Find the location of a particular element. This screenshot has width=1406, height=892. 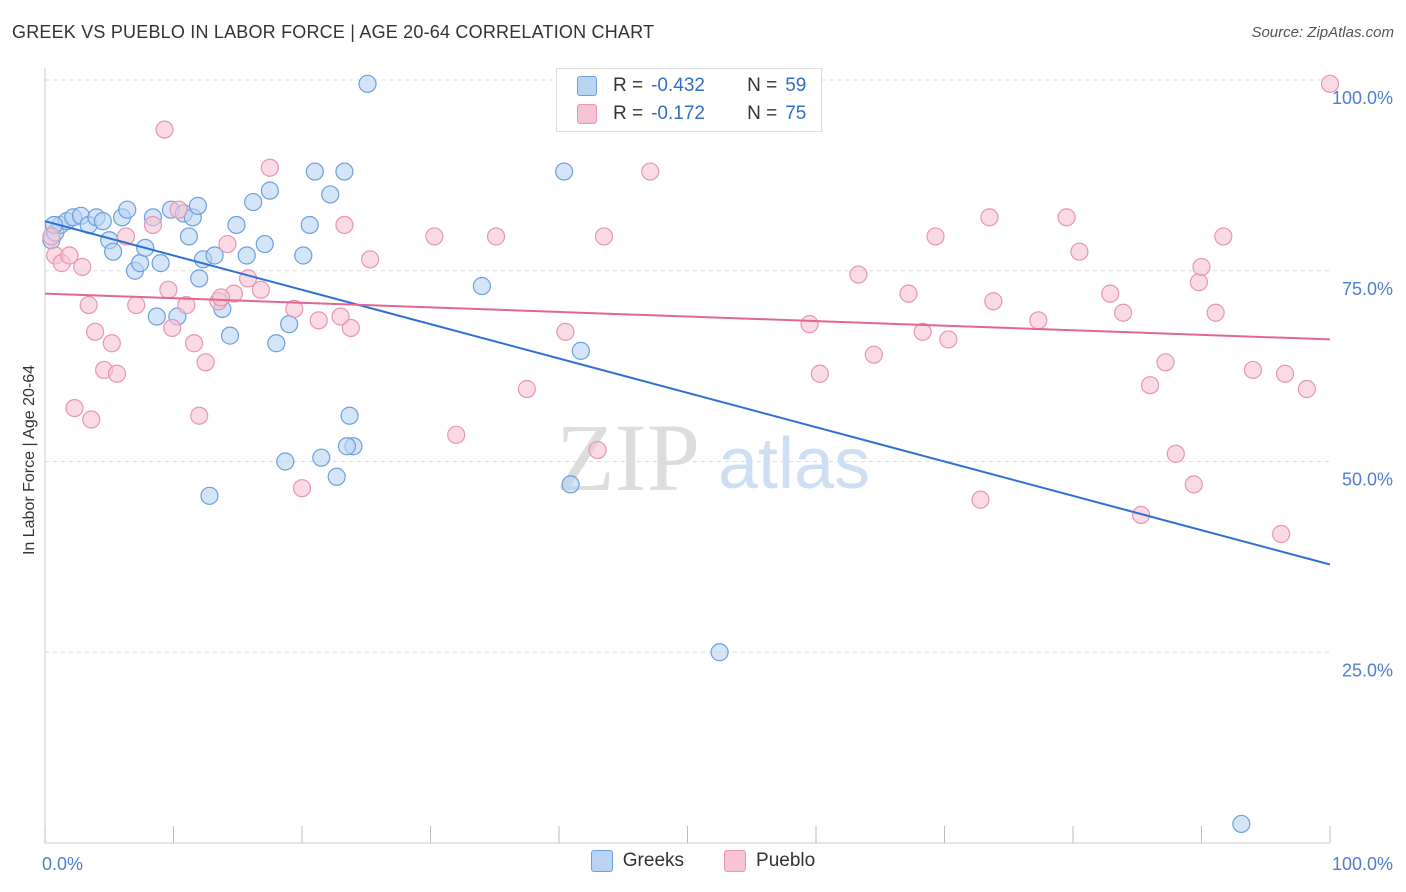

legend-item-greeks: Greeks is located at coordinates (637, 861).